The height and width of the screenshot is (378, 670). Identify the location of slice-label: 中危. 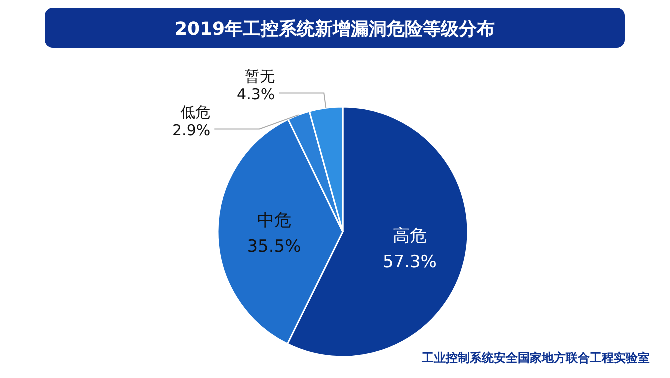
(274, 220).